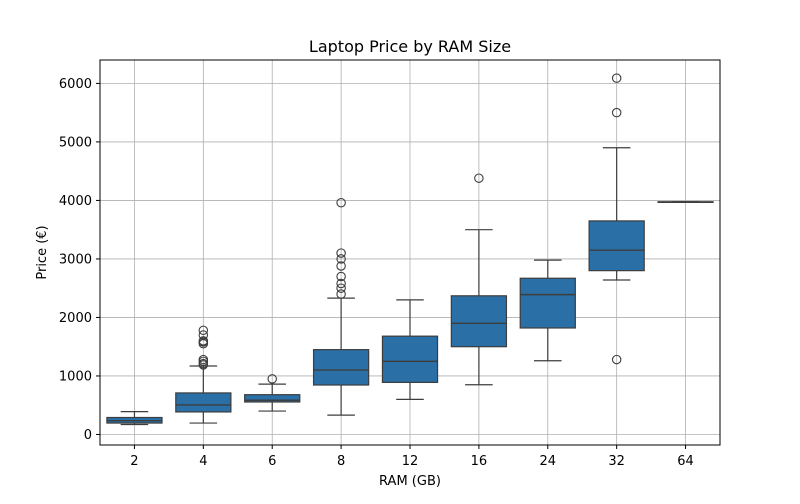 This screenshot has height=504, width=800. Describe the element at coordinates (410, 461) in the screenshot. I see `x-tick-label: 12` at that location.